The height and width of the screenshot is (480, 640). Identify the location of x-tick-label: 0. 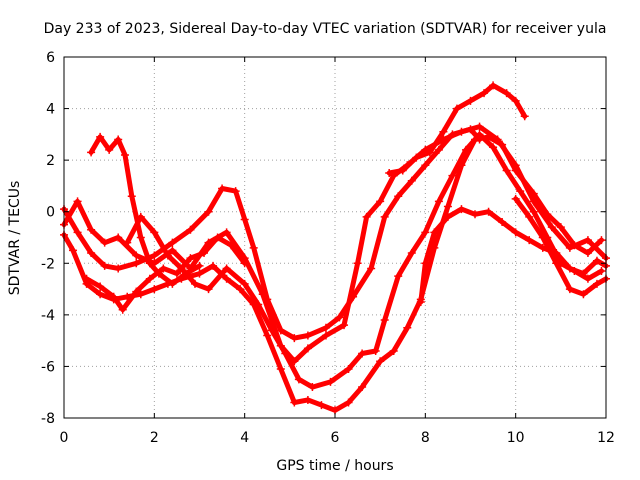
(64, 438).